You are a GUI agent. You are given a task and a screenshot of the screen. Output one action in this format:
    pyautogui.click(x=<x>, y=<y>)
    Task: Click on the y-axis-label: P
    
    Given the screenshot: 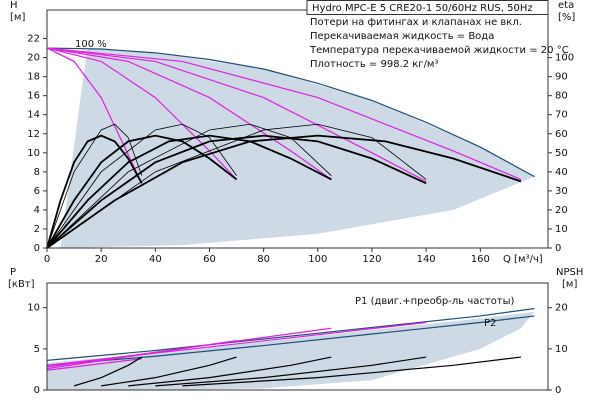 What is the action you would take?
    pyautogui.click(x=13, y=272)
    